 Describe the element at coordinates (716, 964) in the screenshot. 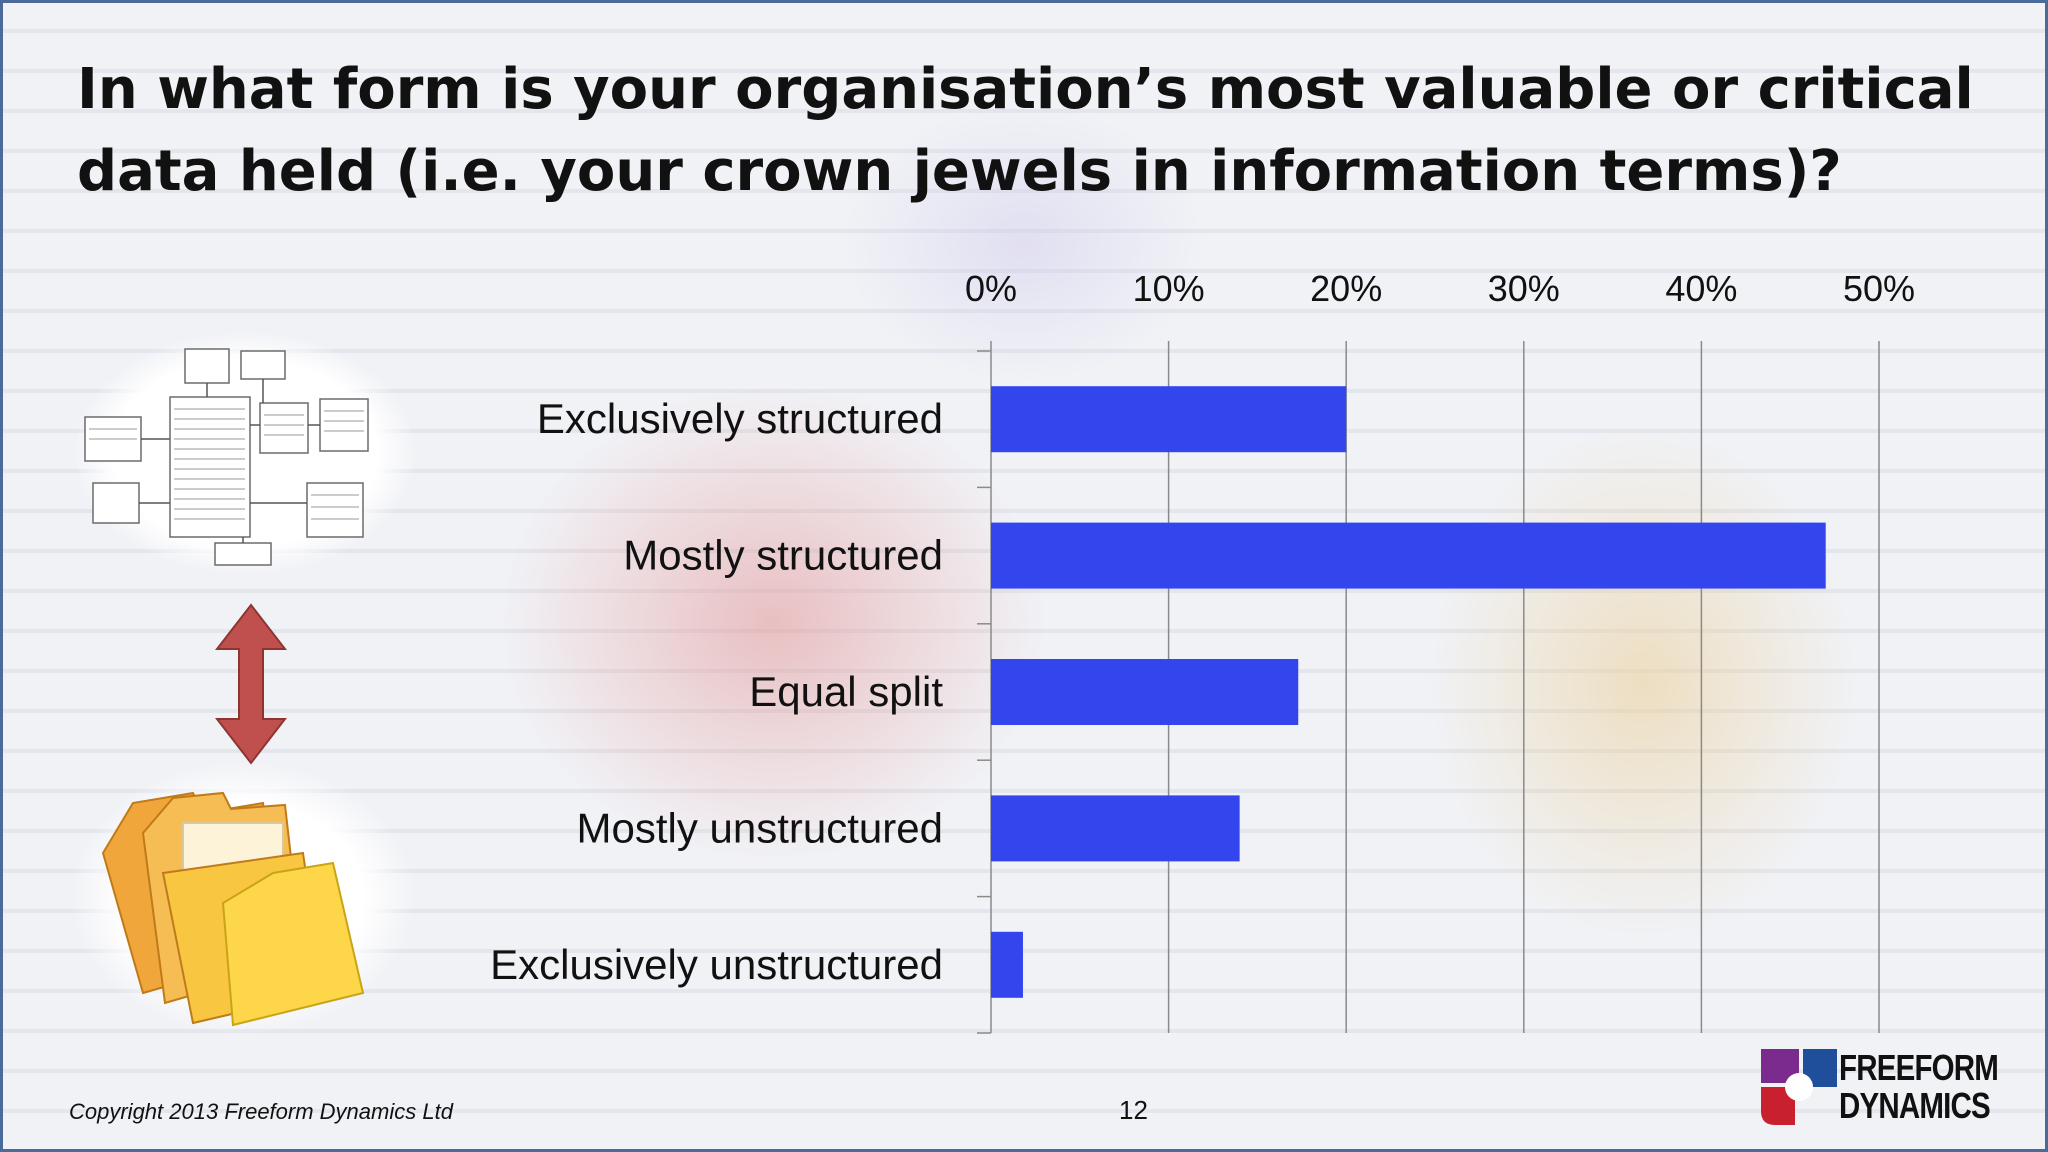

I see `category-label: Exclusively unstructured` at that location.